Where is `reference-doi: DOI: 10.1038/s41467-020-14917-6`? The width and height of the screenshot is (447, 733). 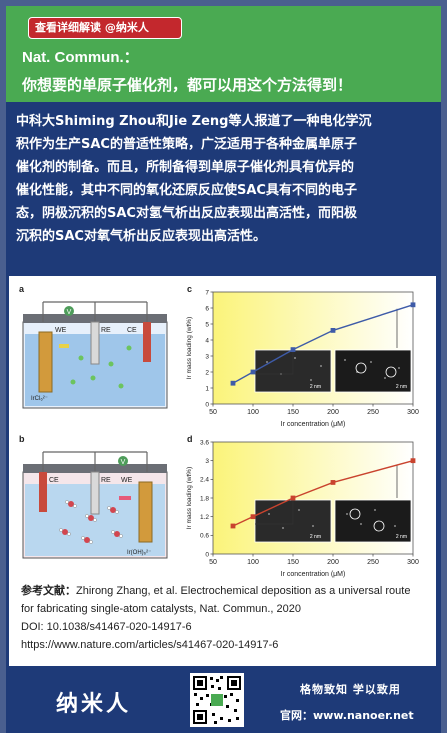 reference-doi: DOI: 10.1038/s41467-020-14917-6 is located at coordinates (106, 627).